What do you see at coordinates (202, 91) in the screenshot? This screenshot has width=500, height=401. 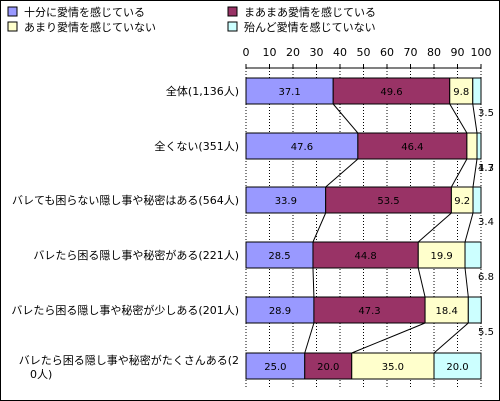 I see `category-label-1: 全体(1,136人)` at bounding box center [202, 91].